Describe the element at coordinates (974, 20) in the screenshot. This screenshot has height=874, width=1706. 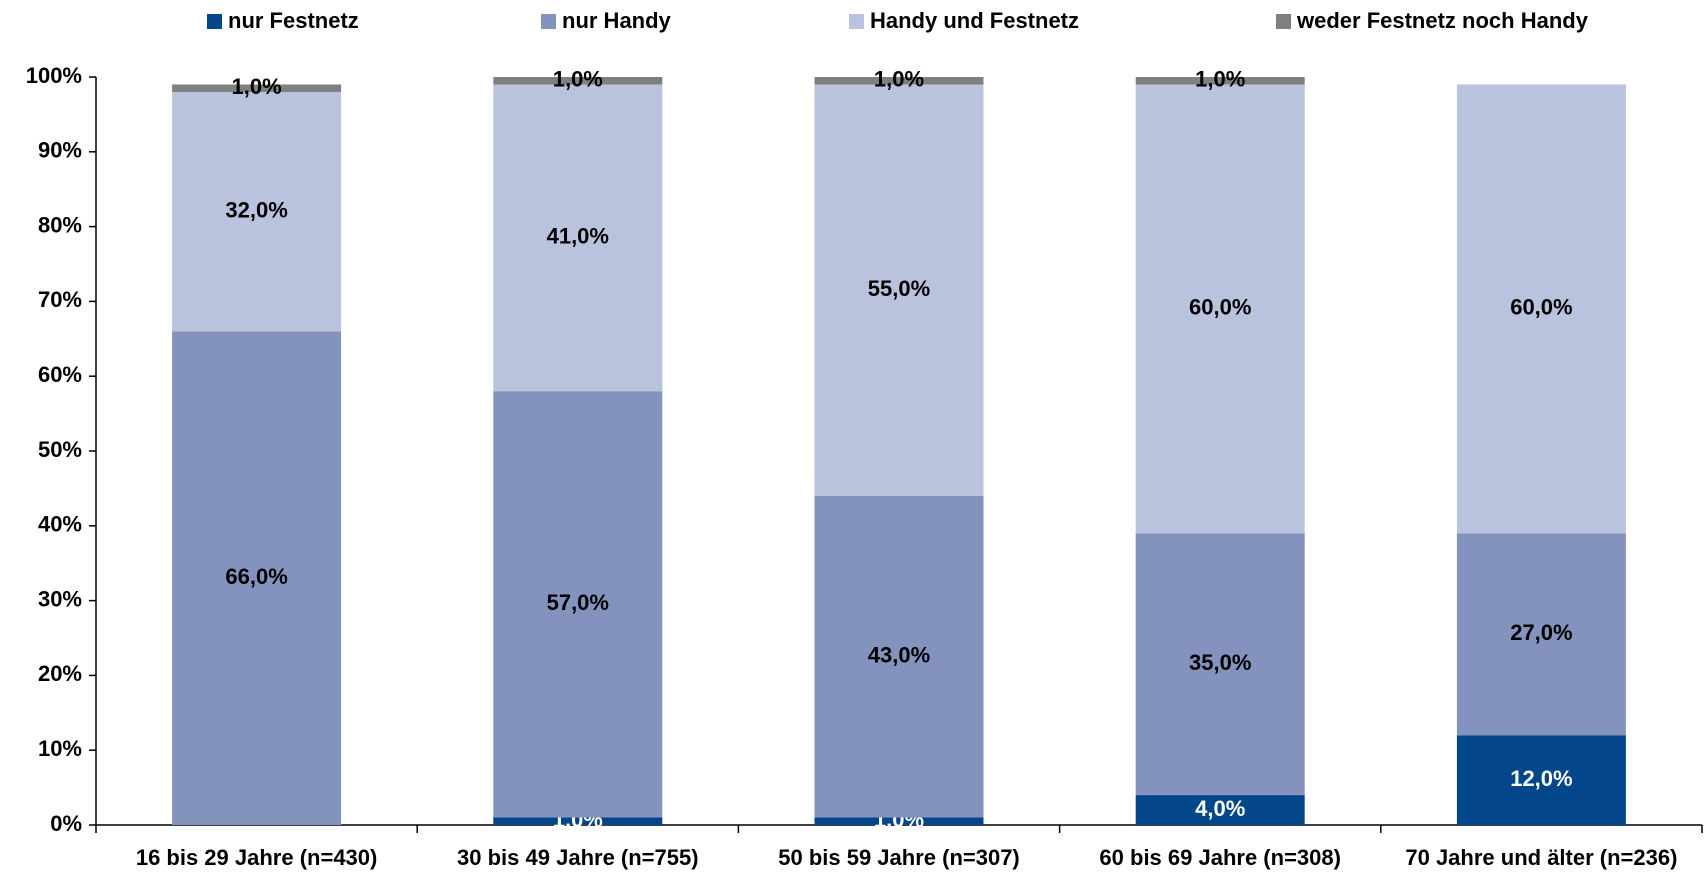
I see `legend-label: Handy und Festnetz` at that location.